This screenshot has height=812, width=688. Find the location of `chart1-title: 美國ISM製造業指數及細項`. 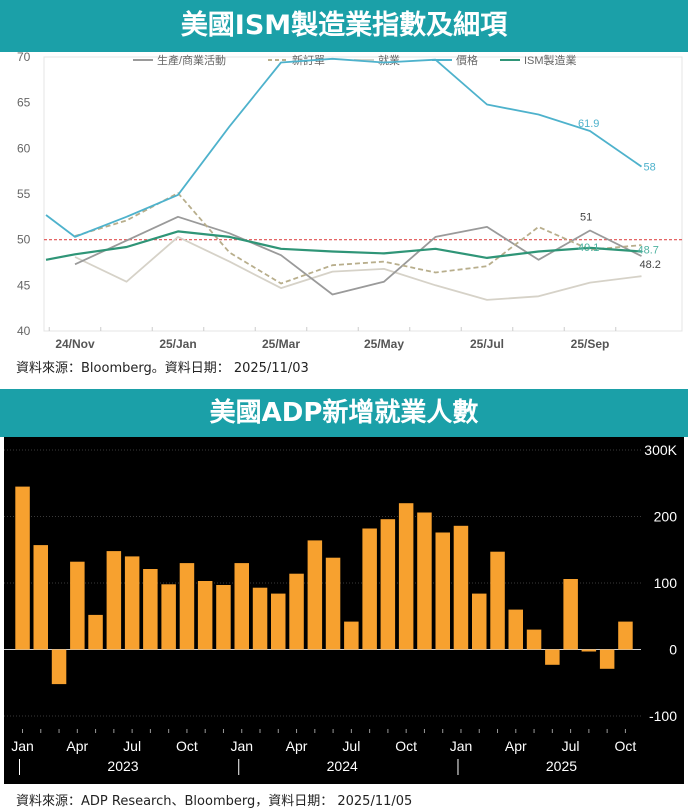

chart1-title: 美國ISM製造業指數及細項 is located at coordinates (344, 26).